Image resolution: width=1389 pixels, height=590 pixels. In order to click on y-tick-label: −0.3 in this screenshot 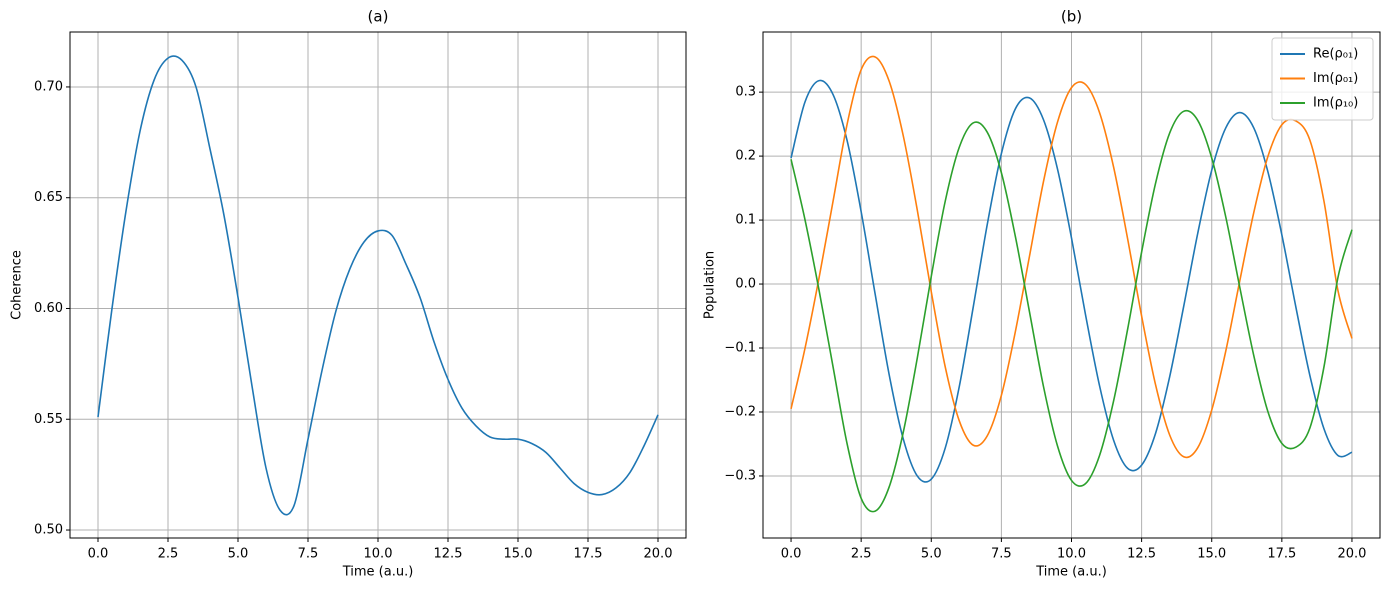, I will do `click(740, 475)`.